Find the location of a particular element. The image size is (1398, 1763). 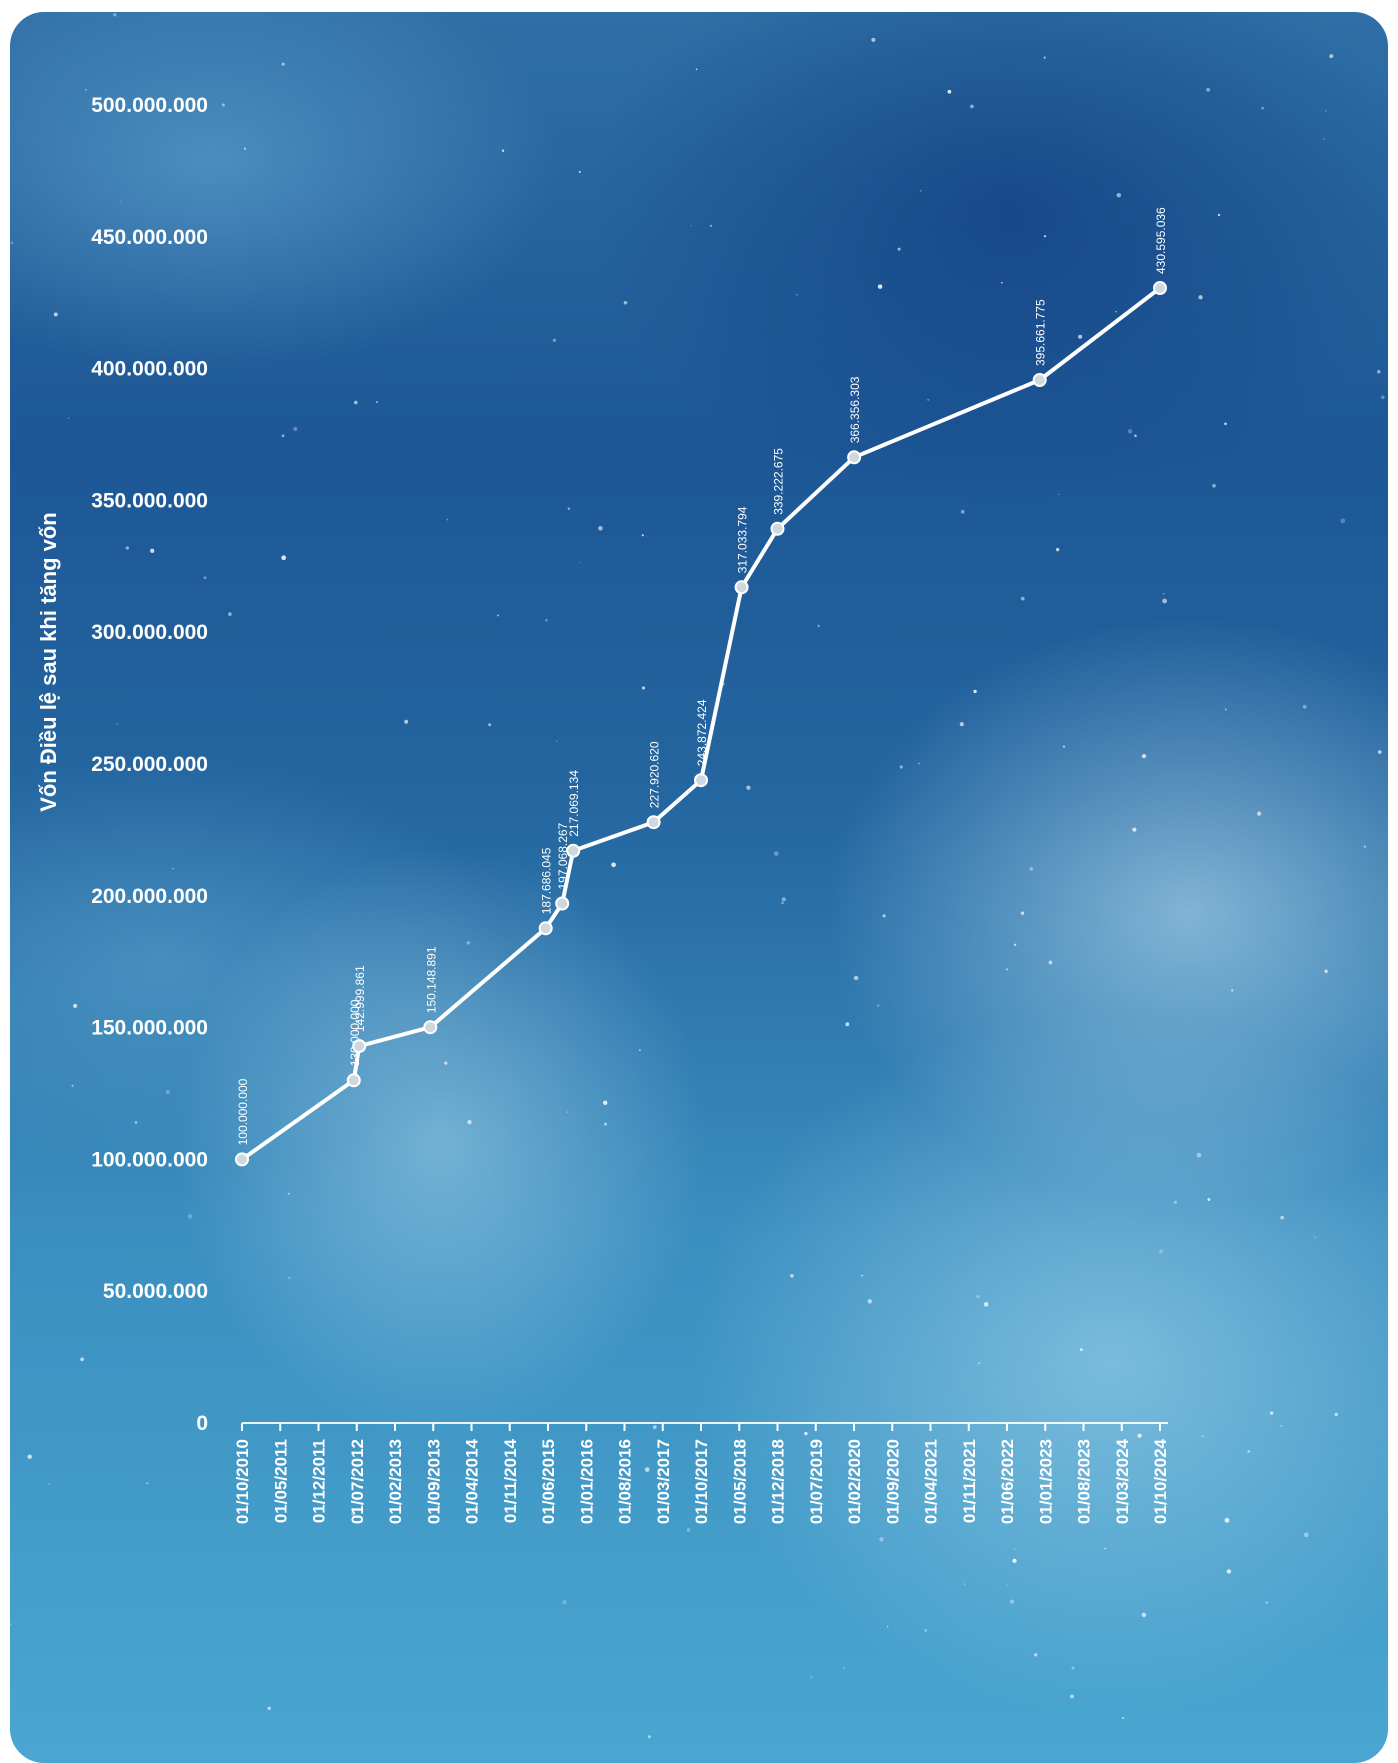

x-tick-label: 01/02/2020 is located at coordinates (854, 1481).